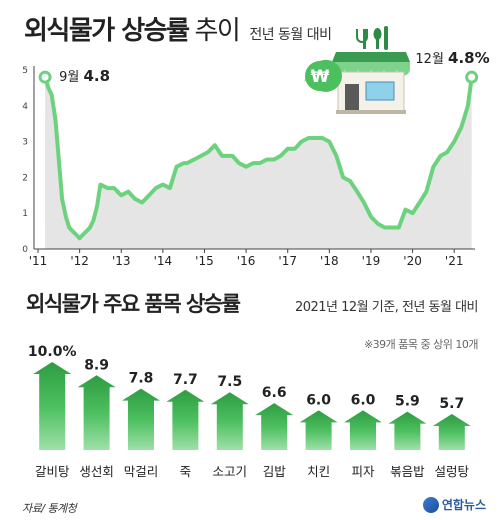 Image resolution: width=500 pixels, height=520 pixels. Describe the element at coordinates (386, 307) in the screenshot. I see `date-note: 2021년 12월 기준, 전년 동월 대비` at that location.